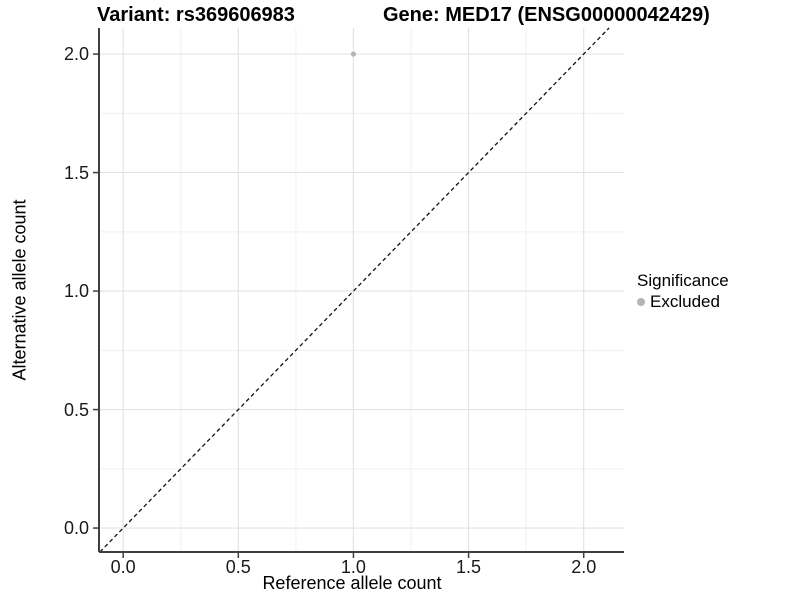 This screenshot has width=800, height=600. I want to click on x-axis-title: Reference allele count, so click(352, 583).